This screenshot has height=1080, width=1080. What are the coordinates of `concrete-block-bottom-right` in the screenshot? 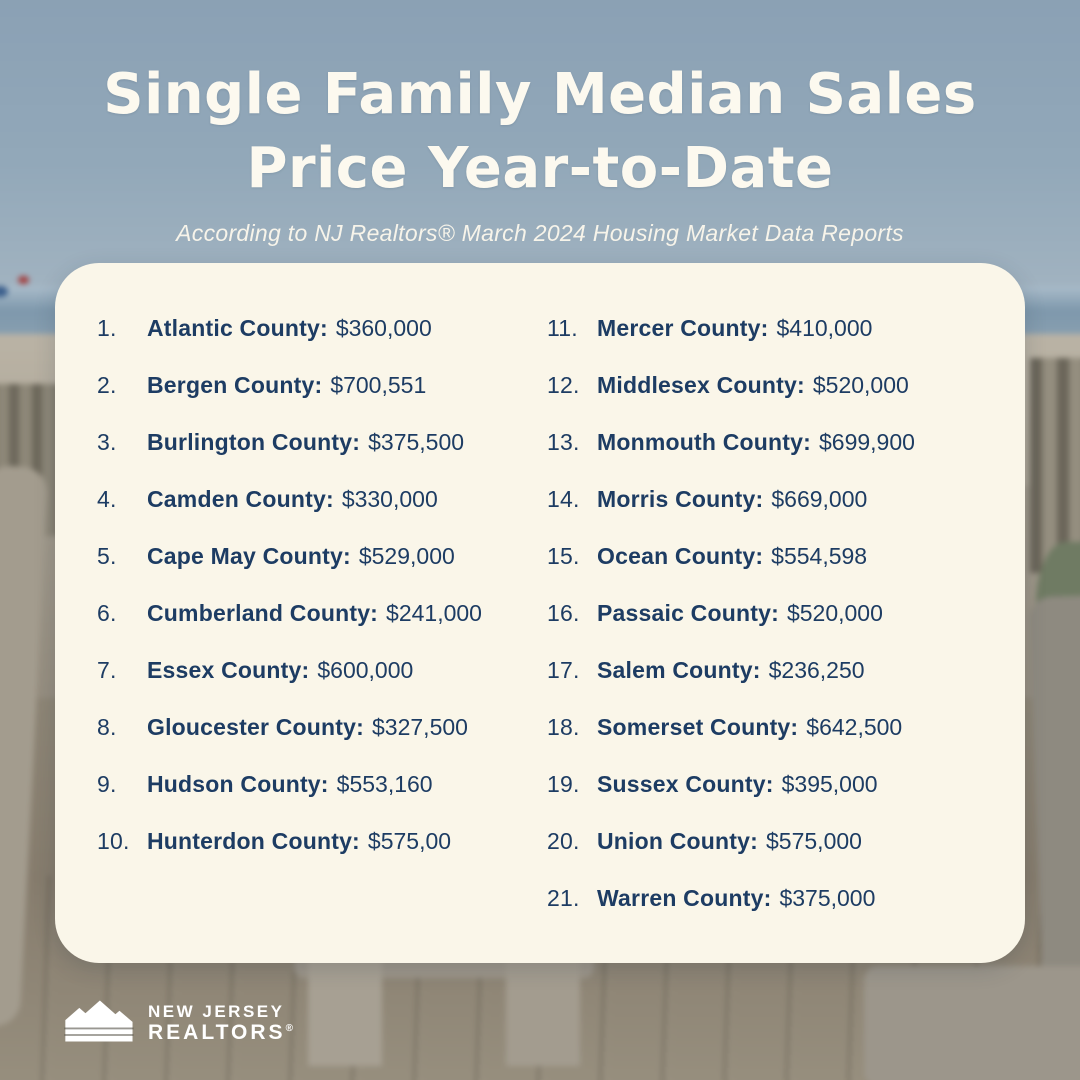 It's located at (972, 1023).